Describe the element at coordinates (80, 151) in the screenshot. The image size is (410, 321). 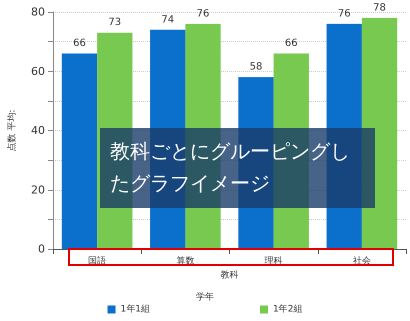
I see `bar` at that location.